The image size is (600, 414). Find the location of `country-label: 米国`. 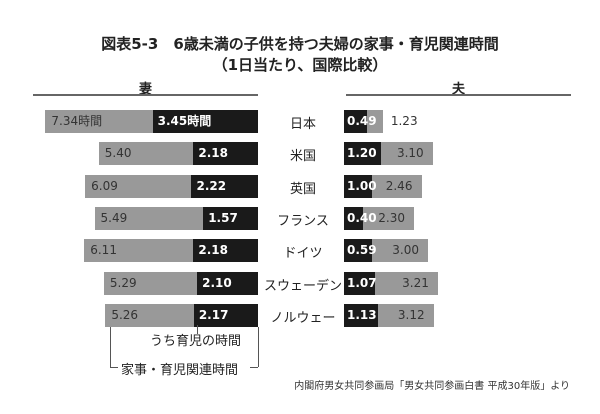

country-label: 米国 is located at coordinates (302, 157).